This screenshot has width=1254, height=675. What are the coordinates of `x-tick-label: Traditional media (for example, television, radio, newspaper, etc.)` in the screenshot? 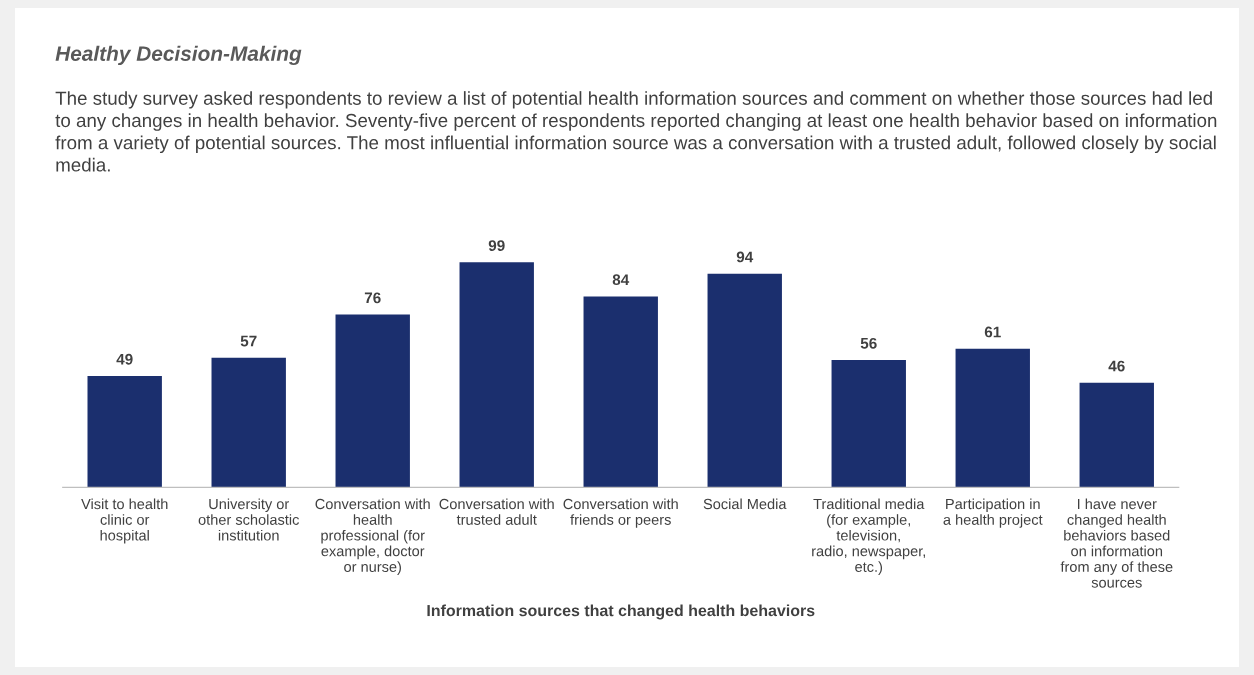 It's located at (868, 536).